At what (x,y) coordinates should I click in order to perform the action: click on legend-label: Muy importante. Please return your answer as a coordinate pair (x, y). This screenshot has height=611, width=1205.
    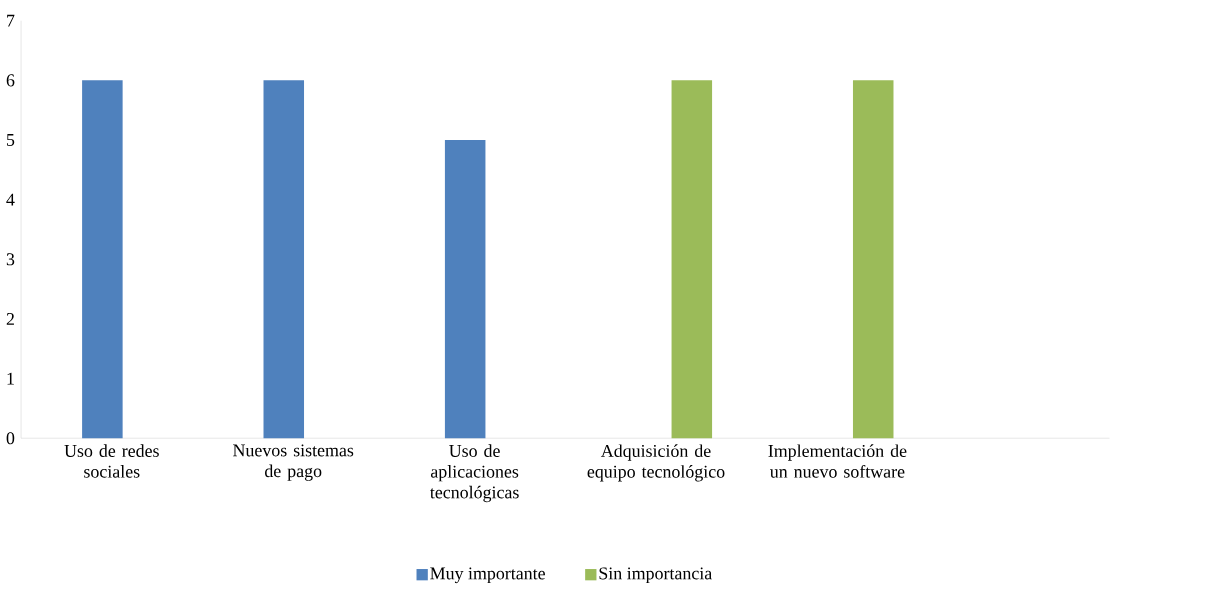
    Looking at the image, I should click on (487, 575).